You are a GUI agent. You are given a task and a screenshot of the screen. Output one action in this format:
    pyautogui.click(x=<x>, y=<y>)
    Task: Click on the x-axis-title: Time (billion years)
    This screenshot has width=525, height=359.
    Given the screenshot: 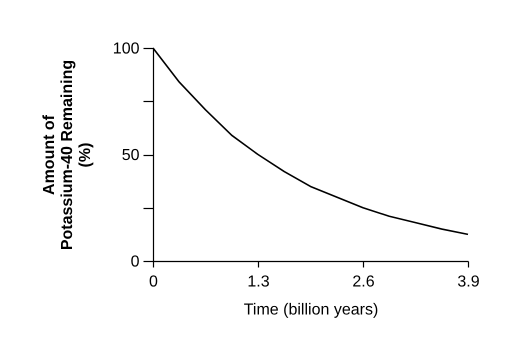 What is the action you would take?
    pyautogui.click(x=311, y=310)
    